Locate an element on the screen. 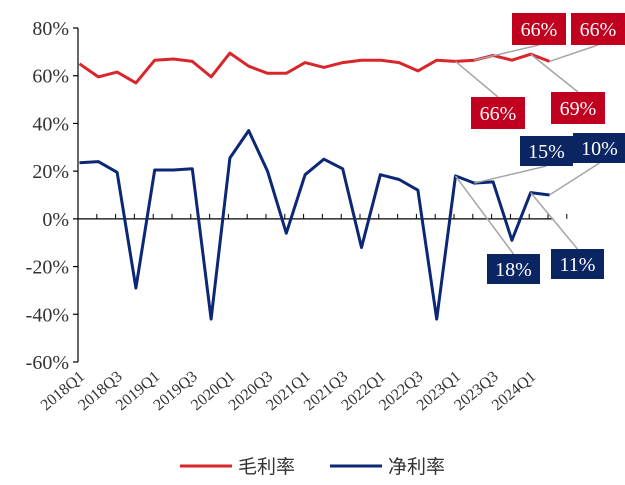  legend: 毛利率 净利率 is located at coordinates (312, 467).